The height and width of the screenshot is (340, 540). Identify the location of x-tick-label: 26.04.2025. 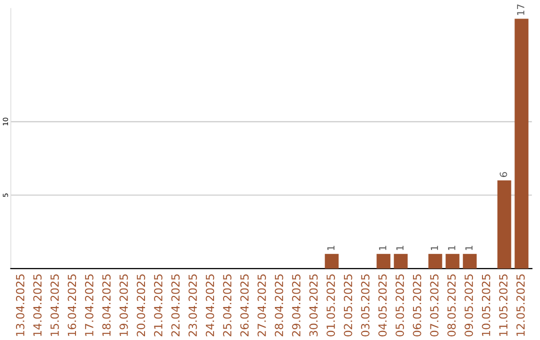
(244, 305).